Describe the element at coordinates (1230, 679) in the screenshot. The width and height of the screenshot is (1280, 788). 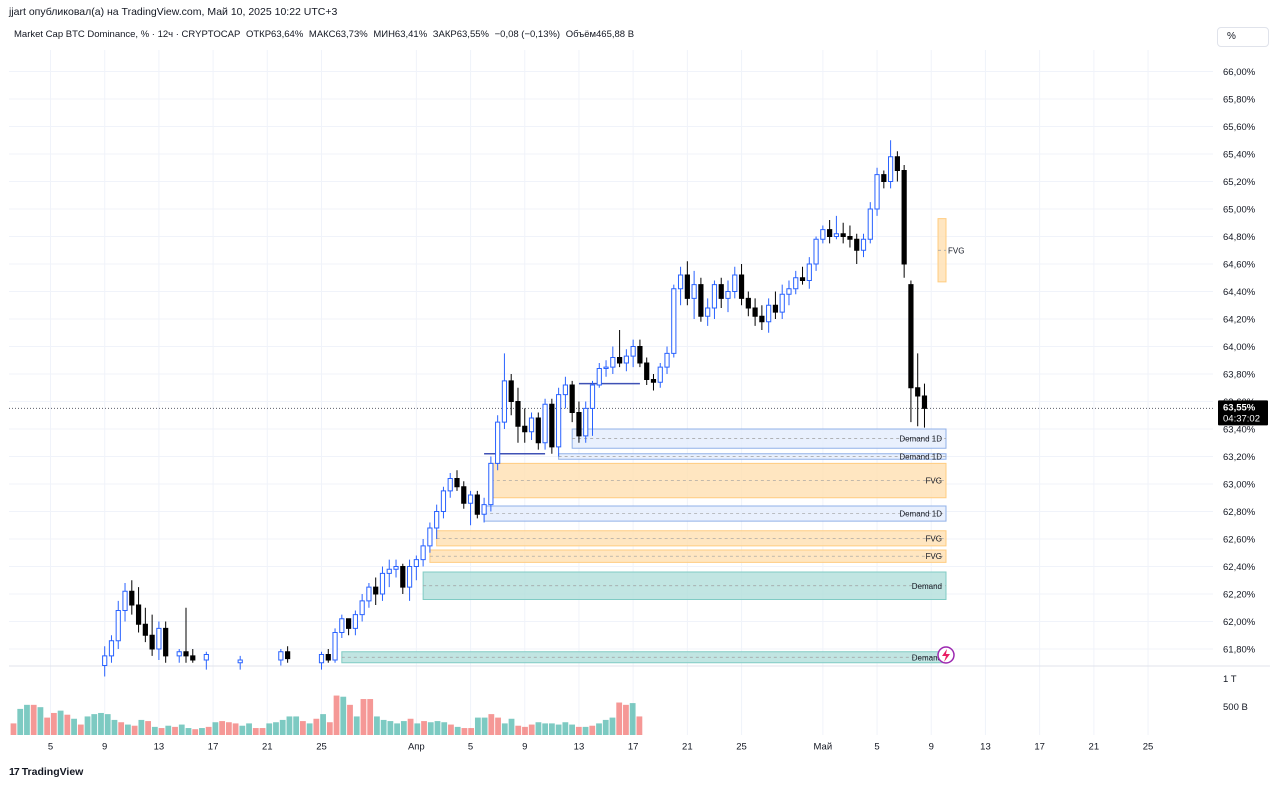
I see `volume-tick-label: 1 T` at that location.